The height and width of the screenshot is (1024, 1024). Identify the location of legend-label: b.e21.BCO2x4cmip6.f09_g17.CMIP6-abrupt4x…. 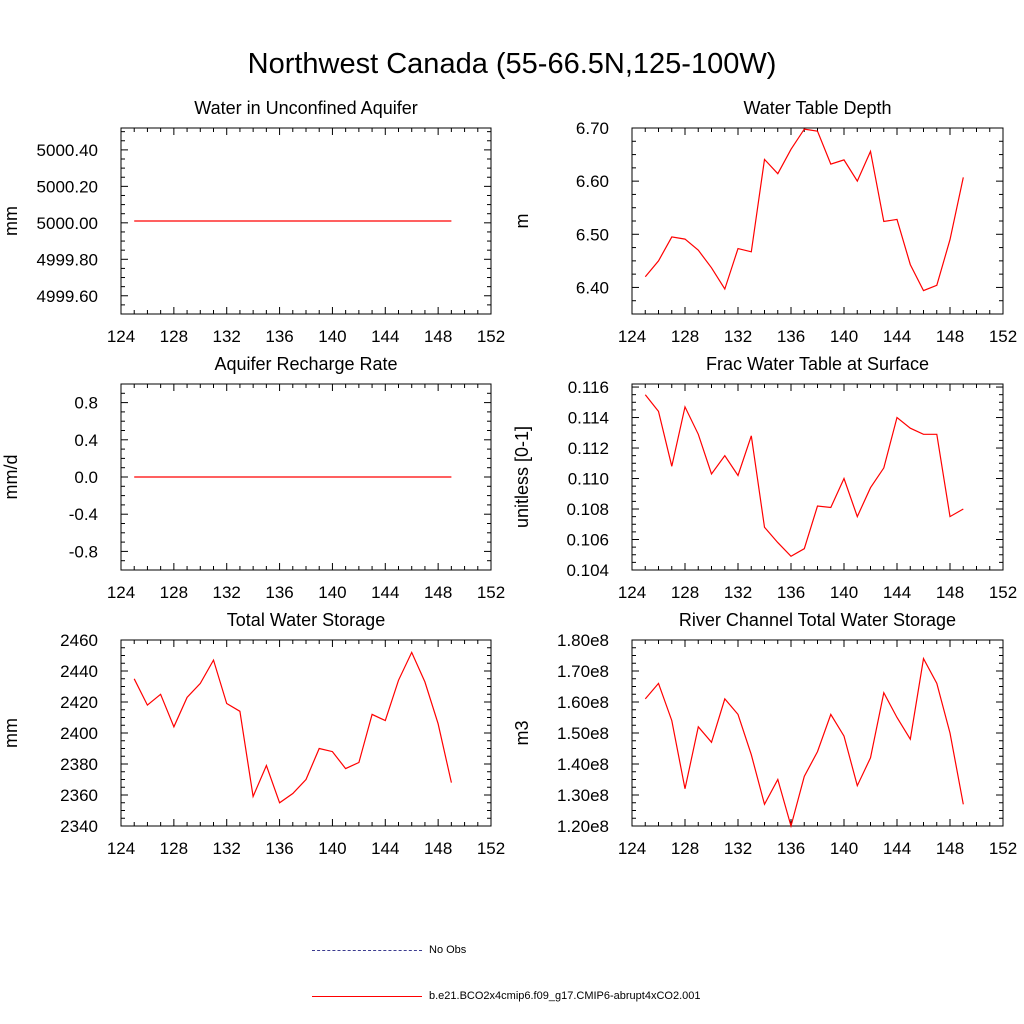
(565, 996).